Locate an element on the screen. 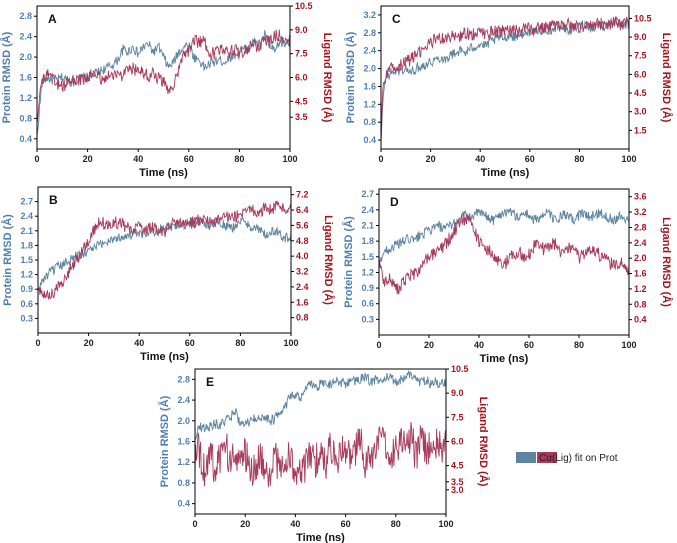 The width and height of the screenshot is (677, 543). y-left-tick-label: 2.7 is located at coordinates (367, 194).